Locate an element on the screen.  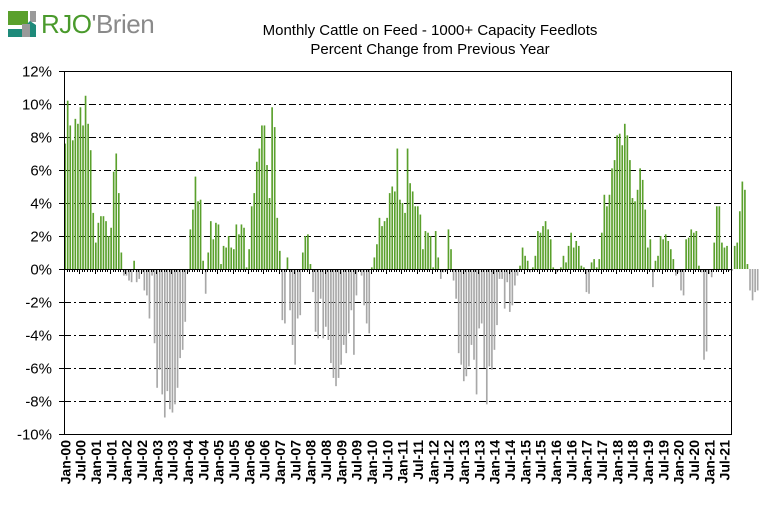
logo-text-rjo: RJO is located at coordinates (66, 24).